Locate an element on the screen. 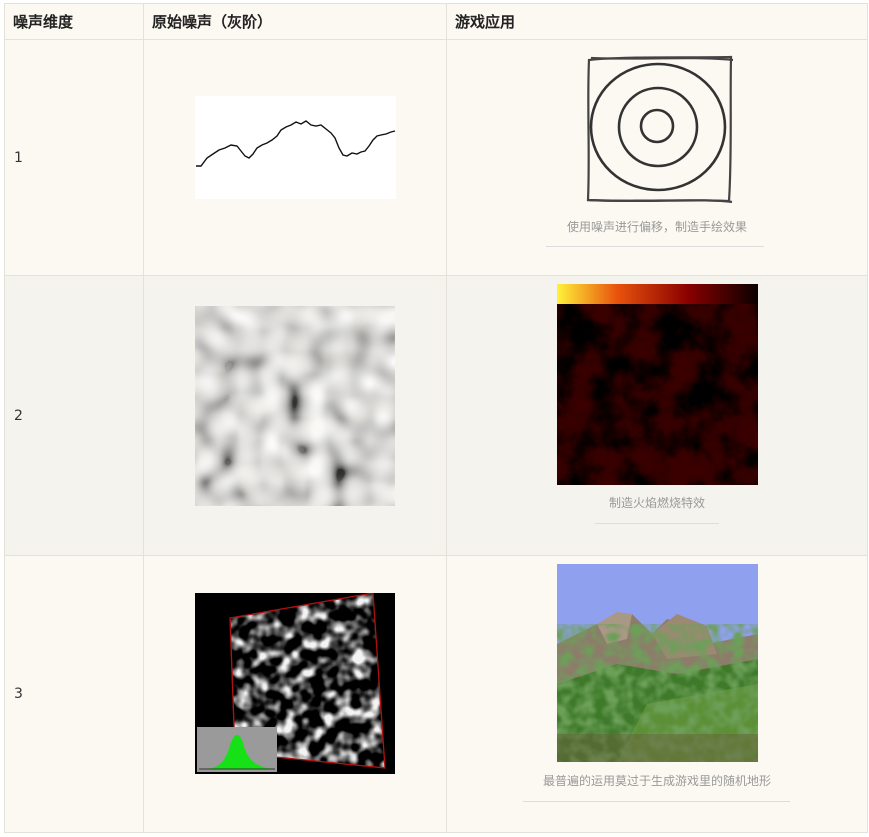 This screenshot has width=869, height=837. noise-1d-image is located at coordinates (295, 147).